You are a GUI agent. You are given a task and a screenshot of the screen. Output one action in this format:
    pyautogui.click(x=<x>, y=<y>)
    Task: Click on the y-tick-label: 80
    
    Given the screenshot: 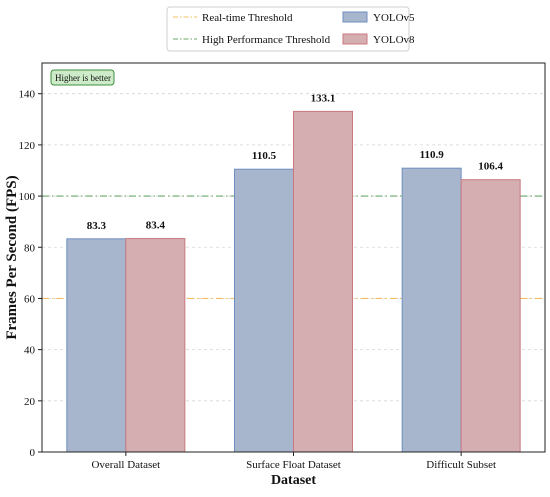 What is the action you would take?
    pyautogui.click(x=30, y=248)
    